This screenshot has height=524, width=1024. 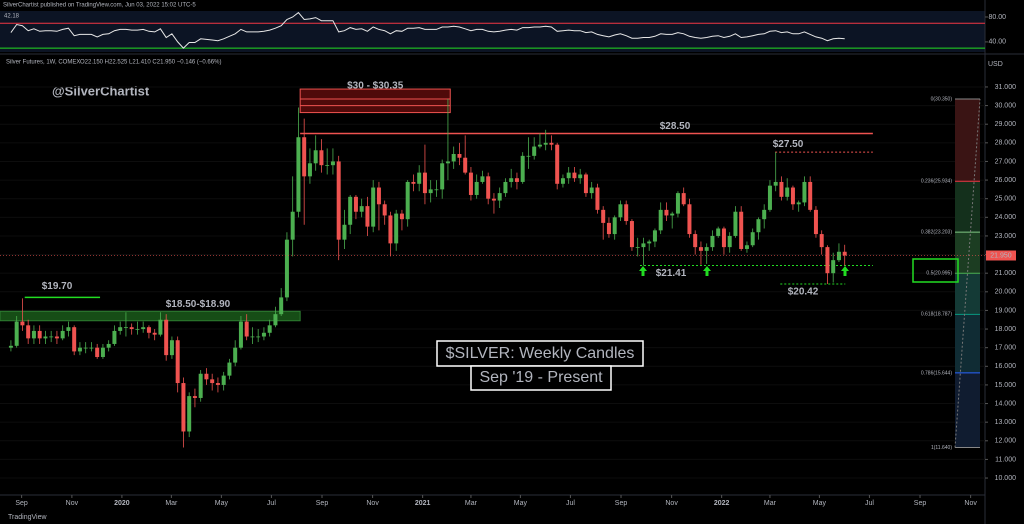 I want to click on x-tick-label: 2020, so click(x=122, y=503).